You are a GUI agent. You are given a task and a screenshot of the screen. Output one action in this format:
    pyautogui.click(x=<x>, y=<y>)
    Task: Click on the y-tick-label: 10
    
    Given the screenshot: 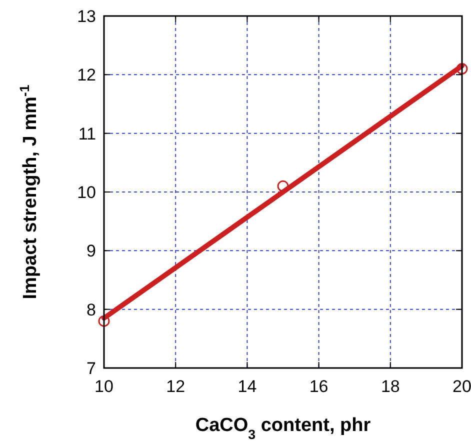 What is the action you would take?
    pyautogui.click(x=86, y=192)
    